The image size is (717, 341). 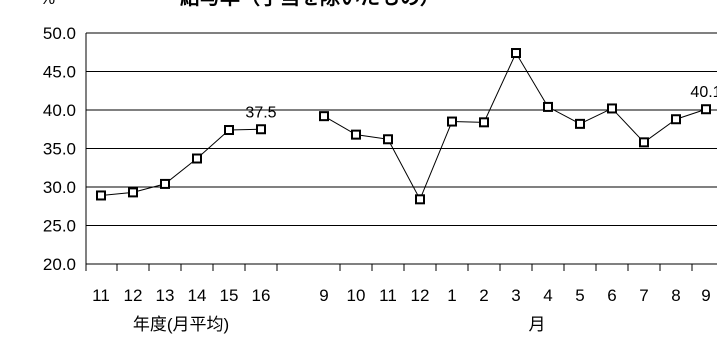 What do you see at coordinates (59, 187) in the screenshot?
I see `y-tick-label: 30.0` at bounding box center [59, 187].